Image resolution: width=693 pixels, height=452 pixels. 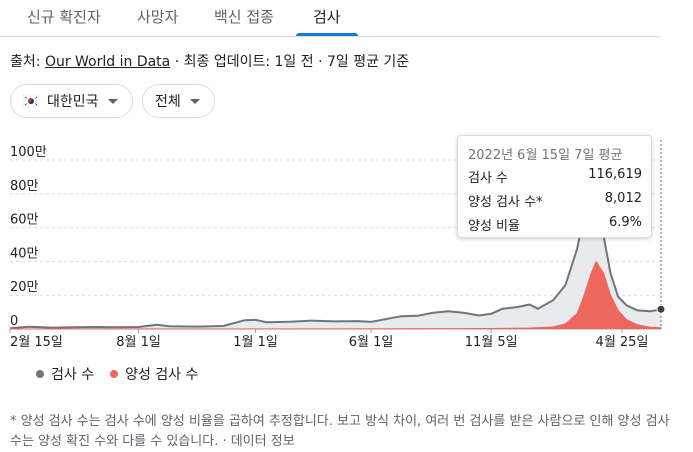 I want to click on tooltip-label: 양성 비율, so click(x=494, y=226).